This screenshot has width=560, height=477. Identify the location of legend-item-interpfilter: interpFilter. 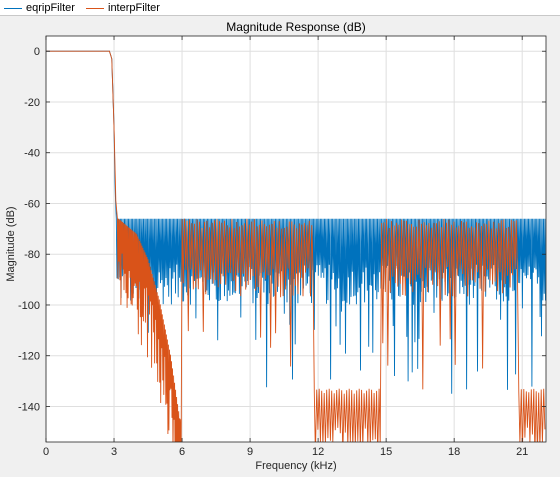
(136, 8).